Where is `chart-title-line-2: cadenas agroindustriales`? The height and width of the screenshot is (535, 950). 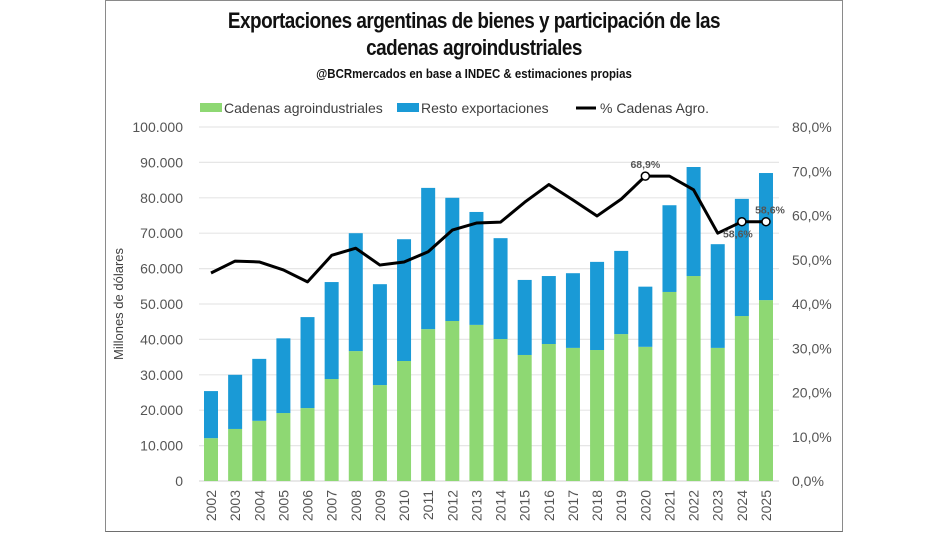
chart-title-line-2: cadenas agroindustriales is located at coordinates (474, 47).